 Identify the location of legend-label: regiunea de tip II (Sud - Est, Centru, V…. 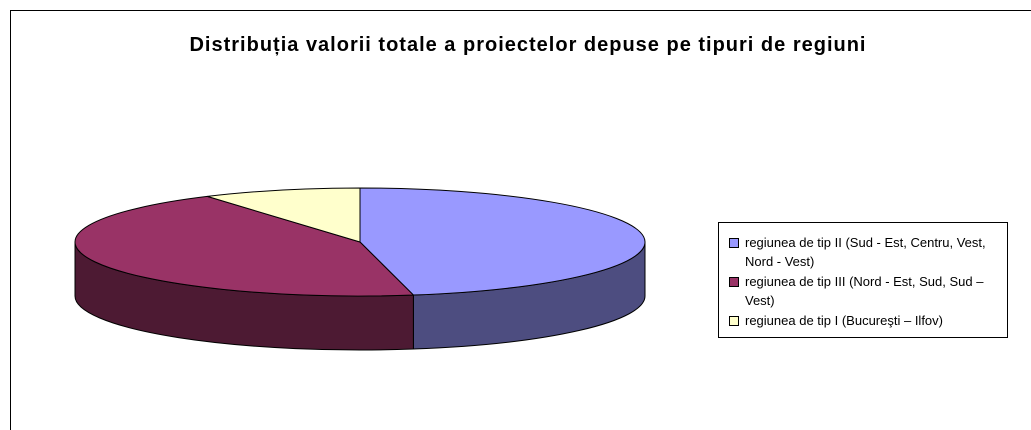
(865, 252).